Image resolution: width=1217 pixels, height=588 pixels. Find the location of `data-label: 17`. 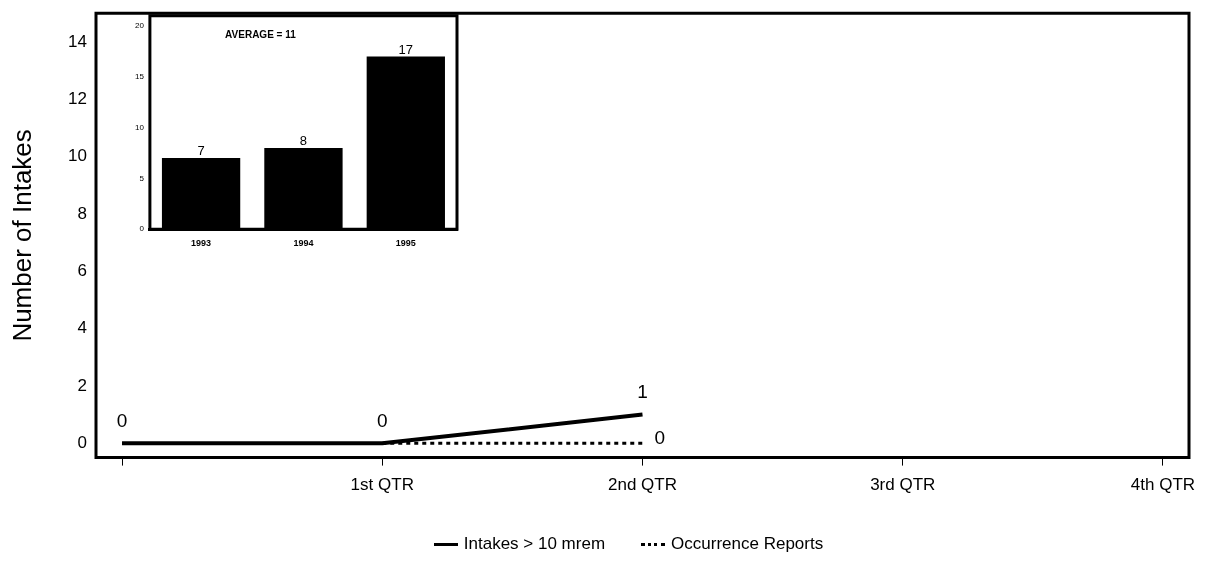

data-label: 17 is located at coordinates (406, 49).